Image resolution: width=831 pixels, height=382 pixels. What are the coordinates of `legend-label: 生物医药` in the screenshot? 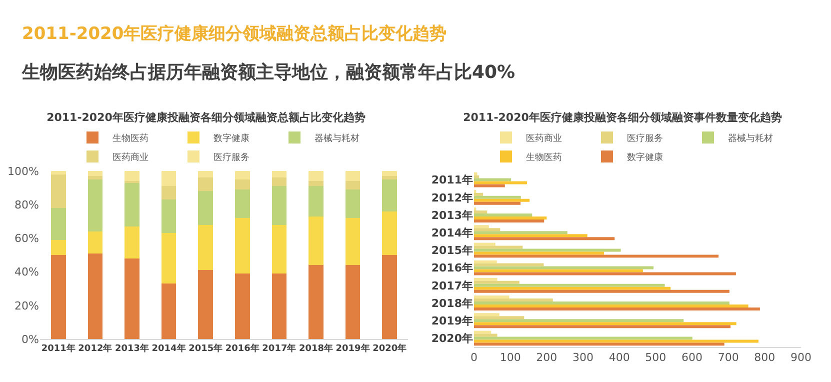 It's located at (130, 138).